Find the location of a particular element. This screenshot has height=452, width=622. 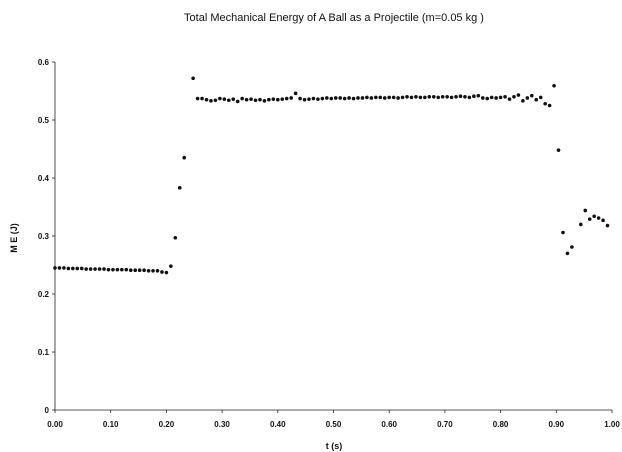

y-tick-label: 0 is located at coordinates (47, 410).